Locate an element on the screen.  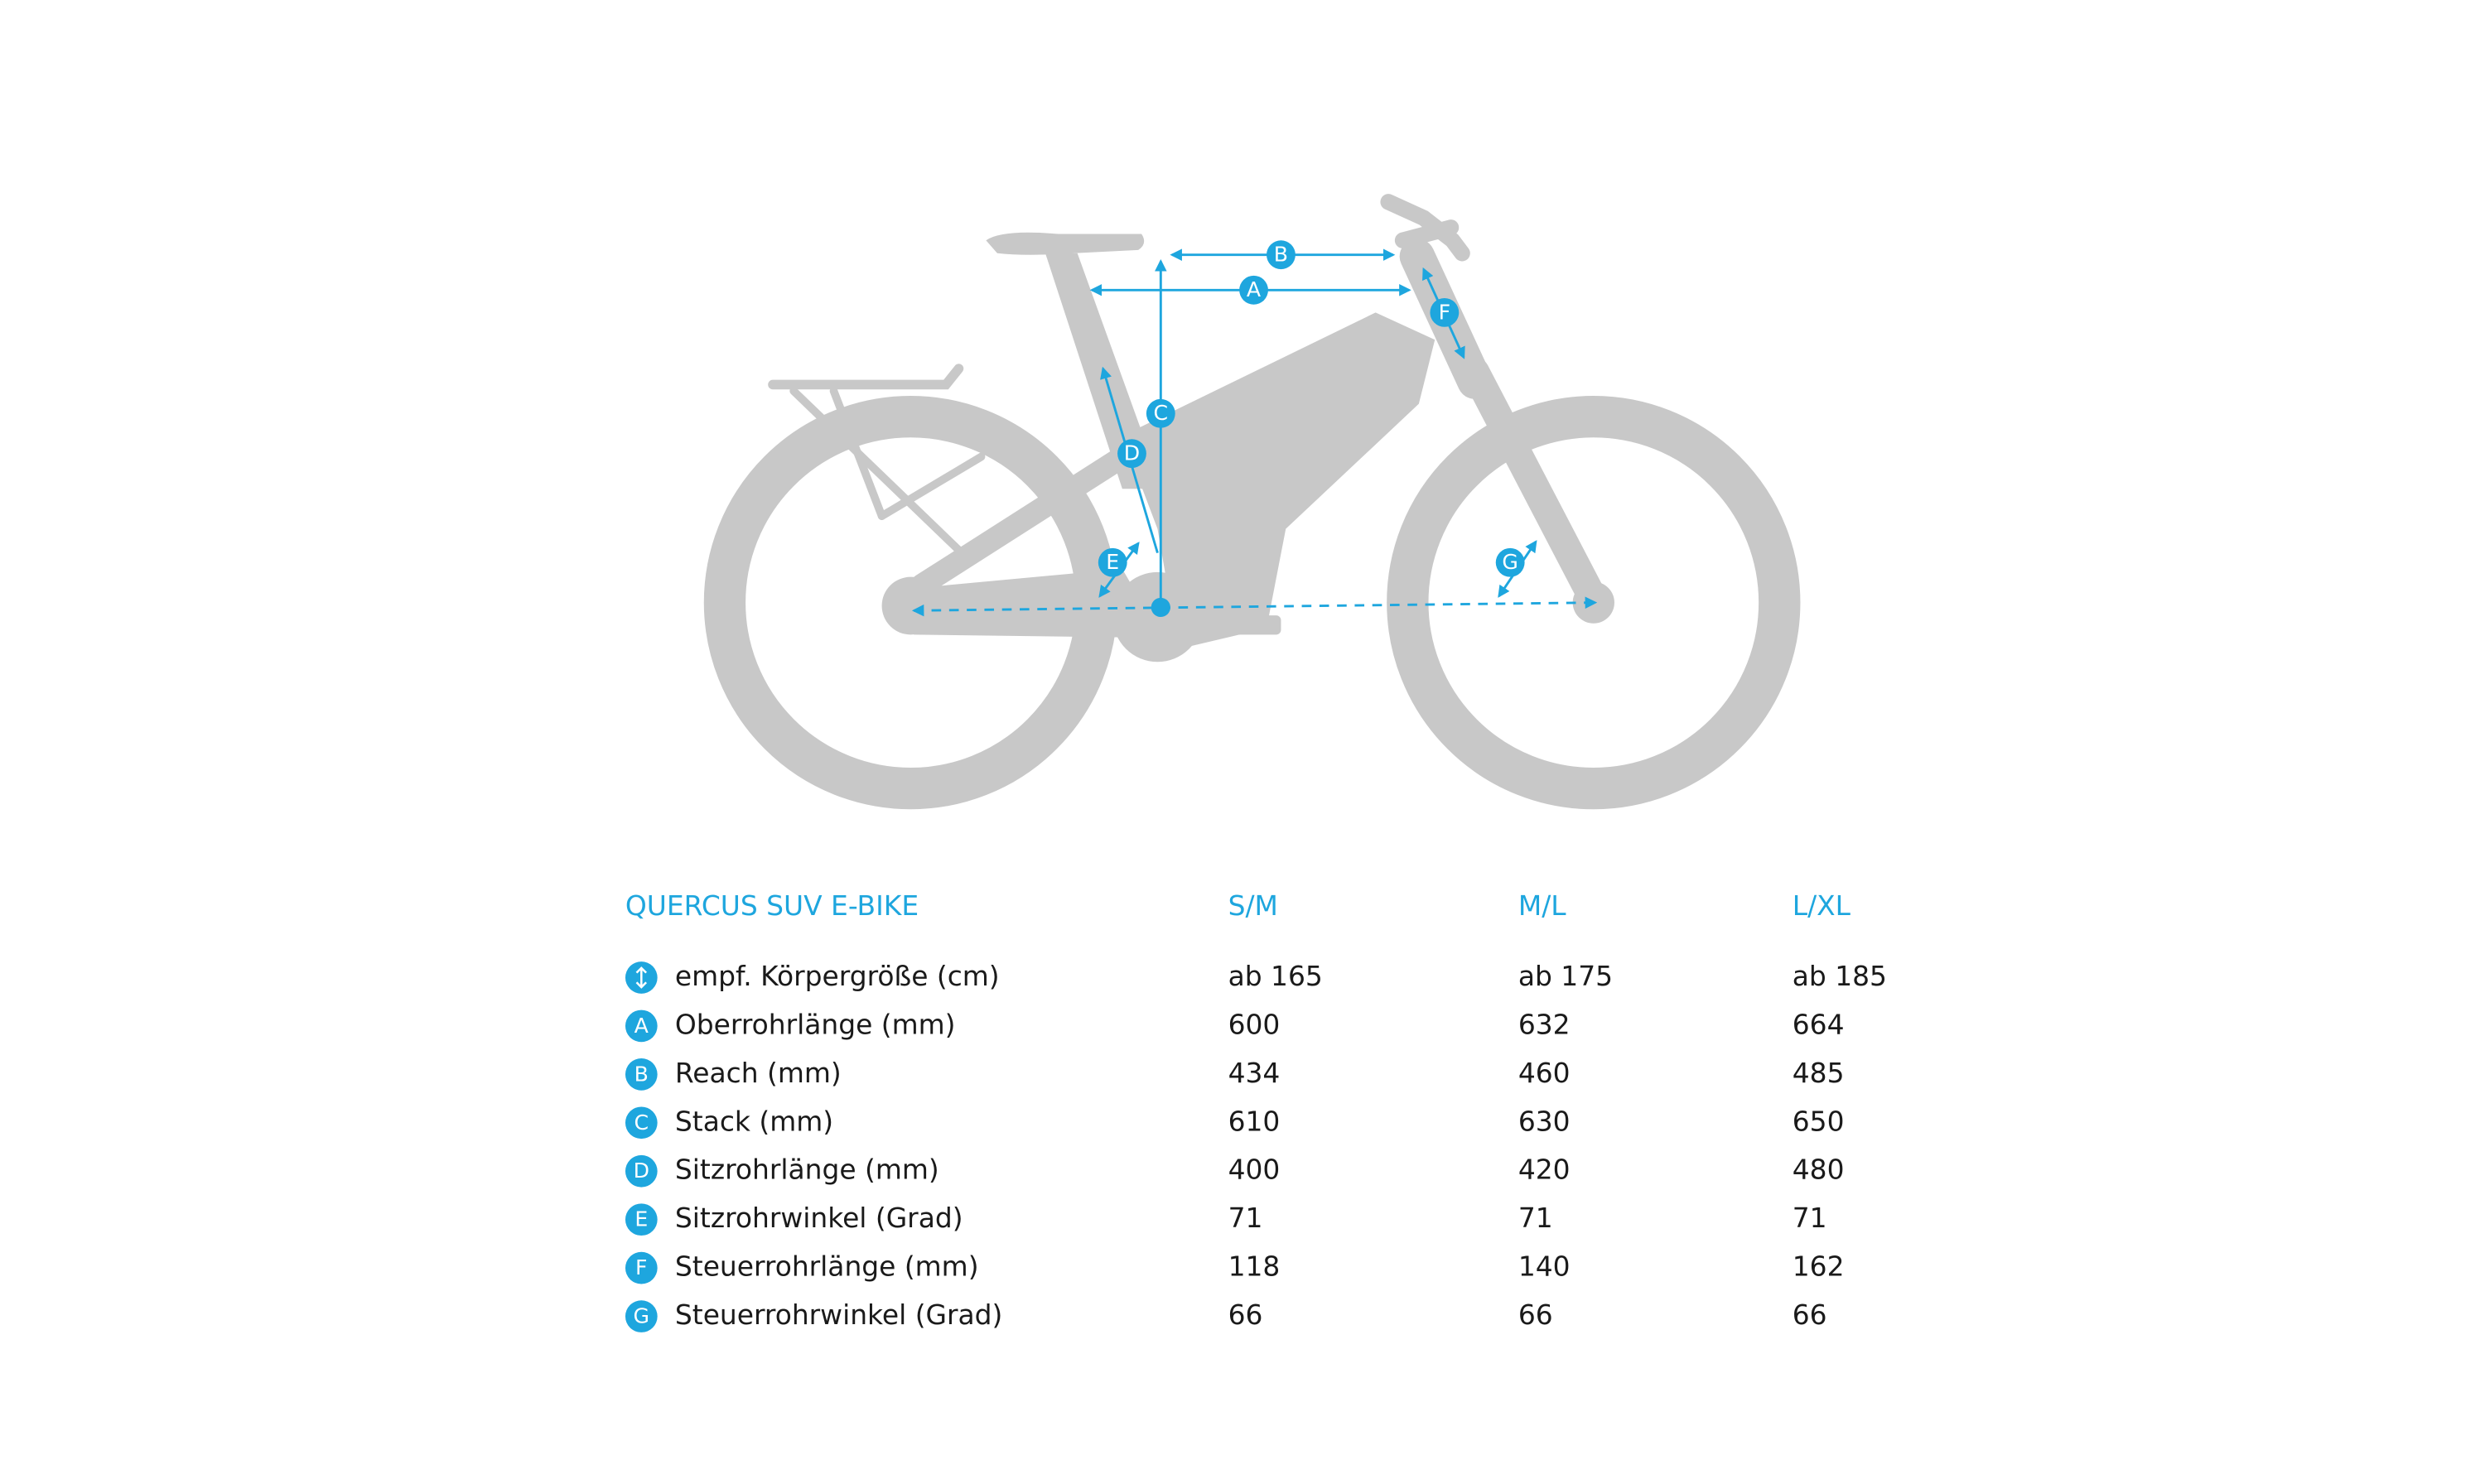
cell-value: 600 is located at coordinates (1254, 1024).